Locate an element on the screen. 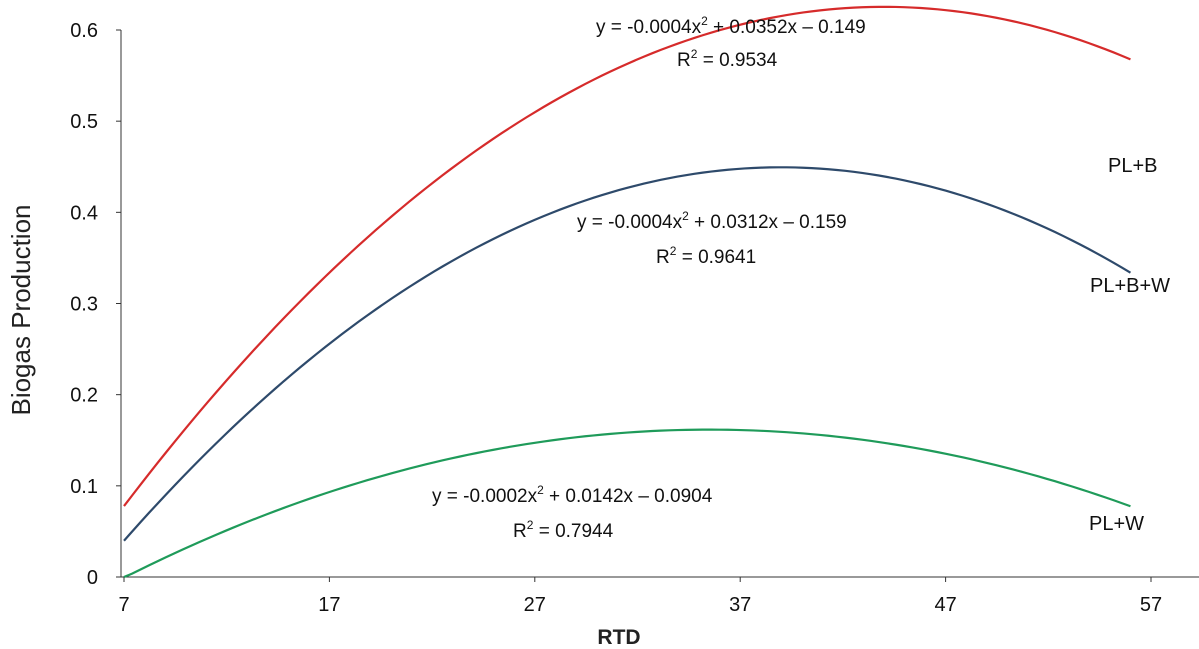 The height and width of the screenshot is (649, 1199). x-tick-label: 27 is located at coordinates (535, 605).